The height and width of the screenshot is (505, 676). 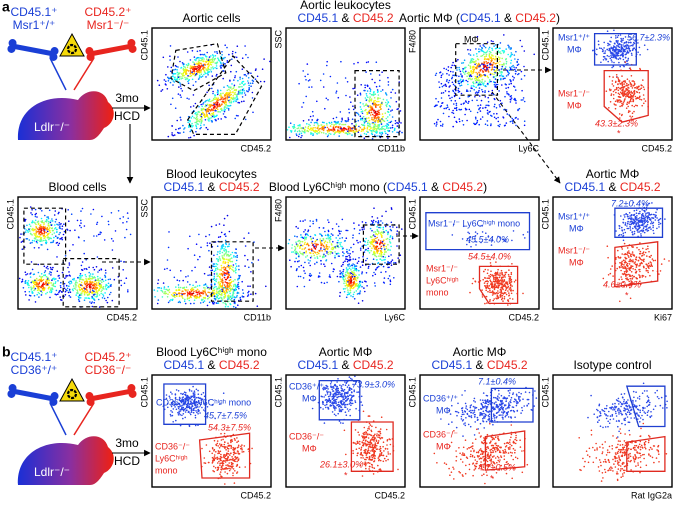 I want to click on plot-frame, so click(x=345, y=84).